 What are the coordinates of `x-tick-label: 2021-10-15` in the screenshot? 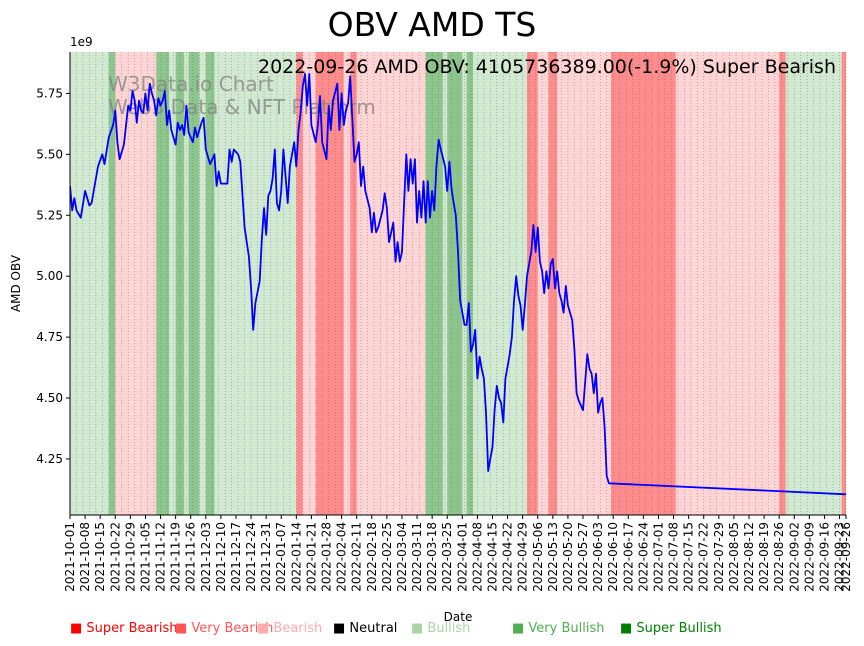 It's located at (100, 557).